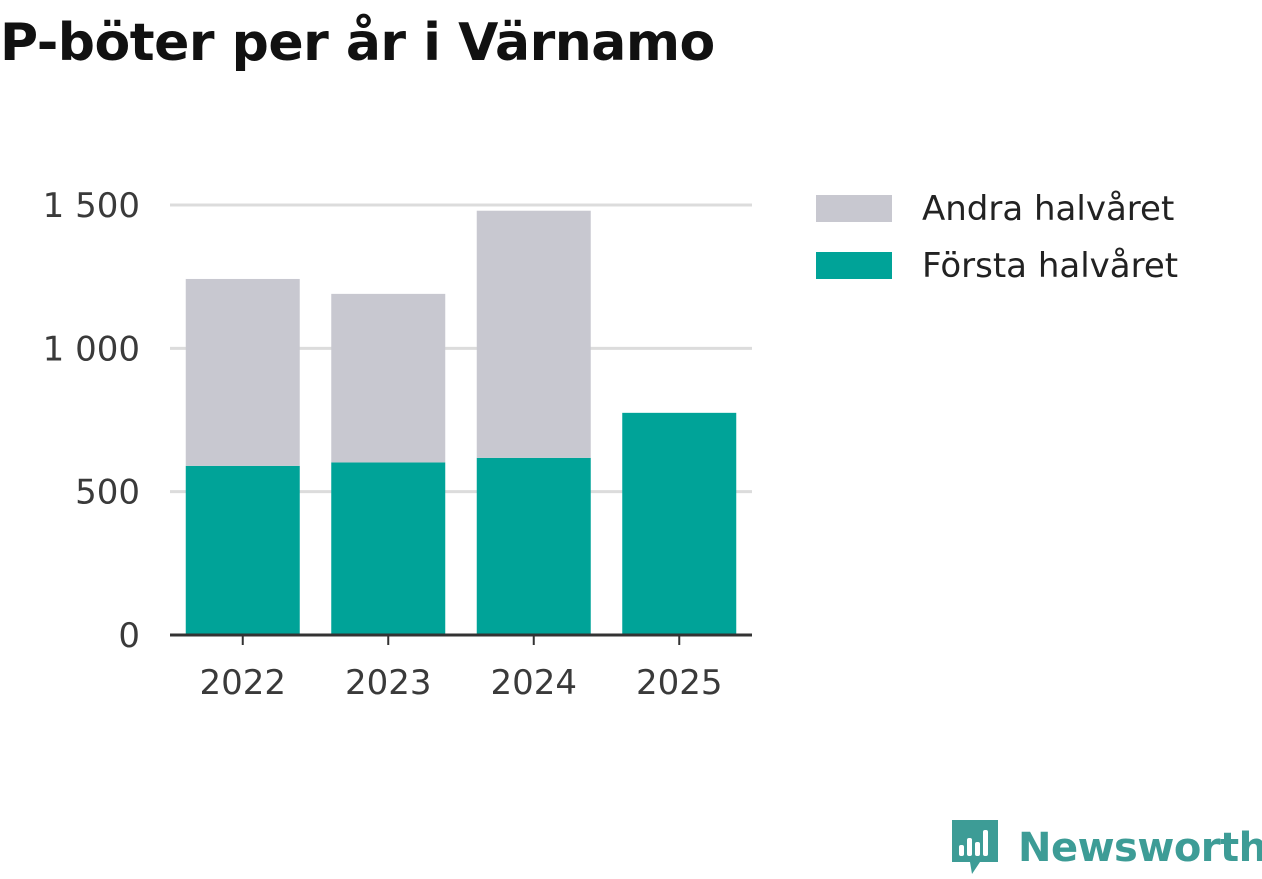  What do you see at coordinates (242, 550) in the screenshot?
I see `bar-2022-first-half` at bounding box center [242, 550].